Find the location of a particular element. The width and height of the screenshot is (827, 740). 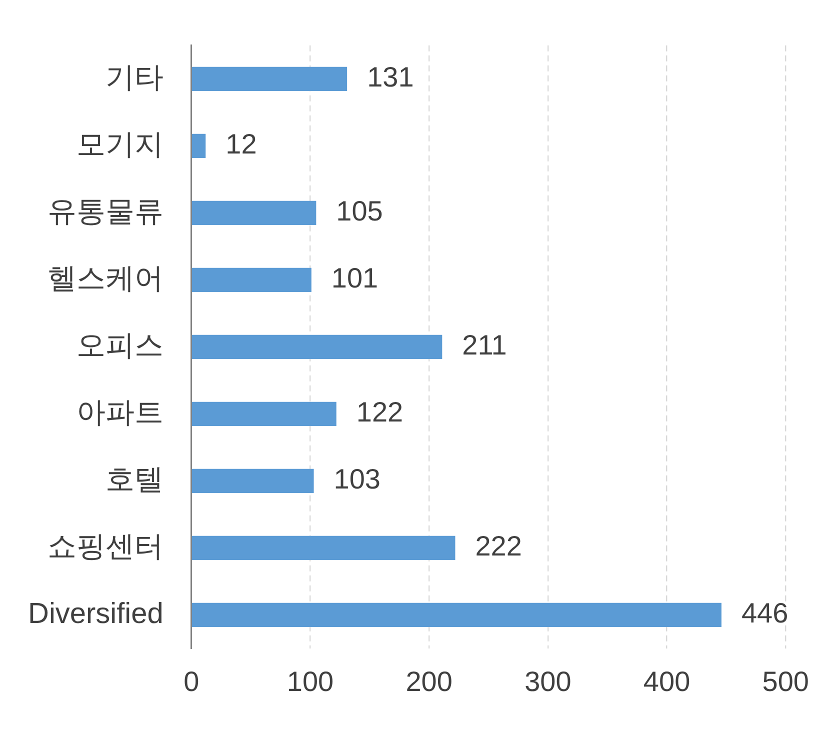

y-tick-label: Diversified is located at coordinates (96, 614).